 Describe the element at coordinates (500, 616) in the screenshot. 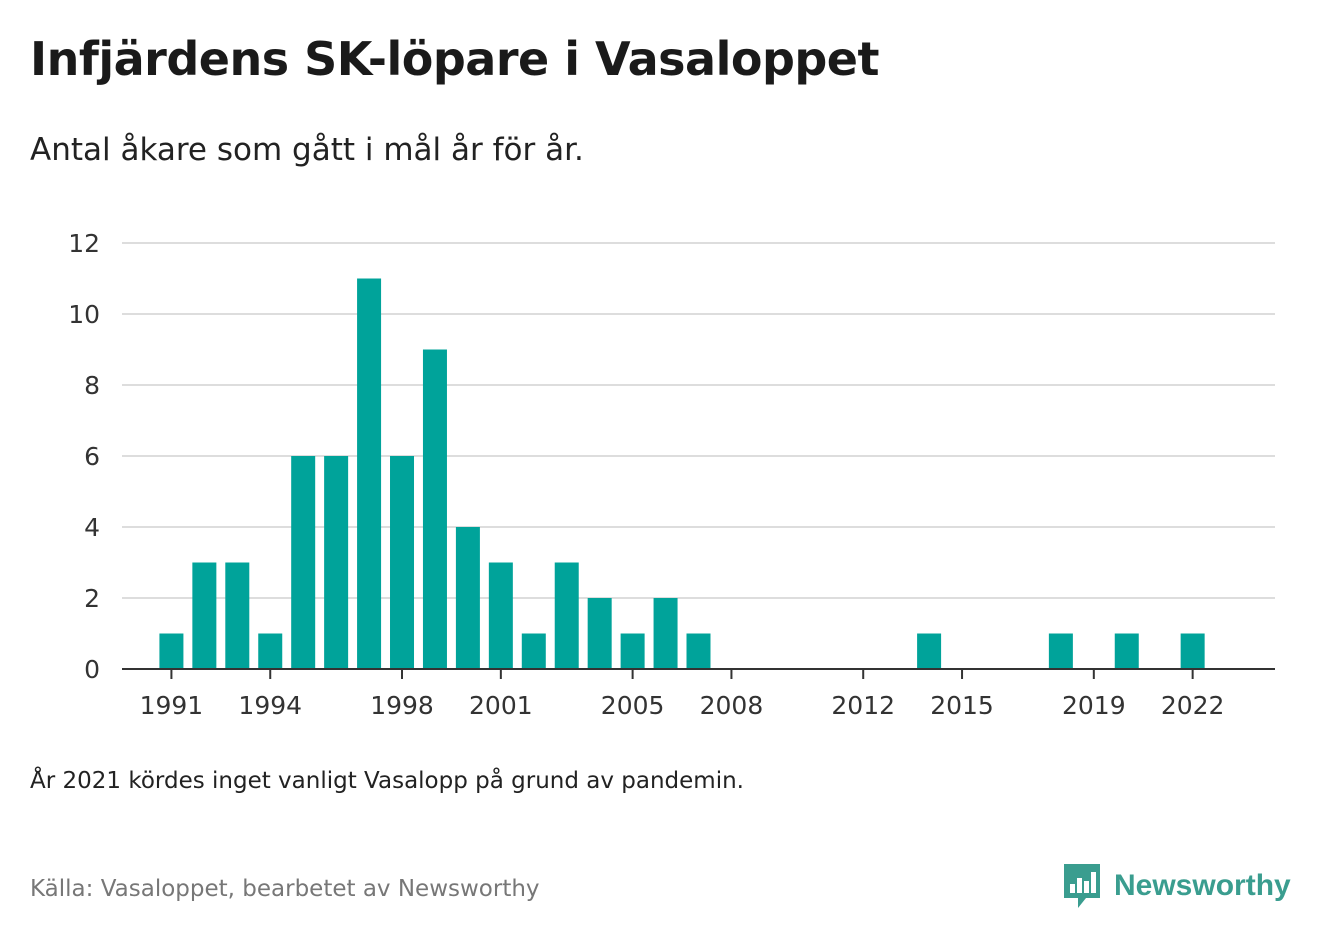

I see `bar-2001` at that location.